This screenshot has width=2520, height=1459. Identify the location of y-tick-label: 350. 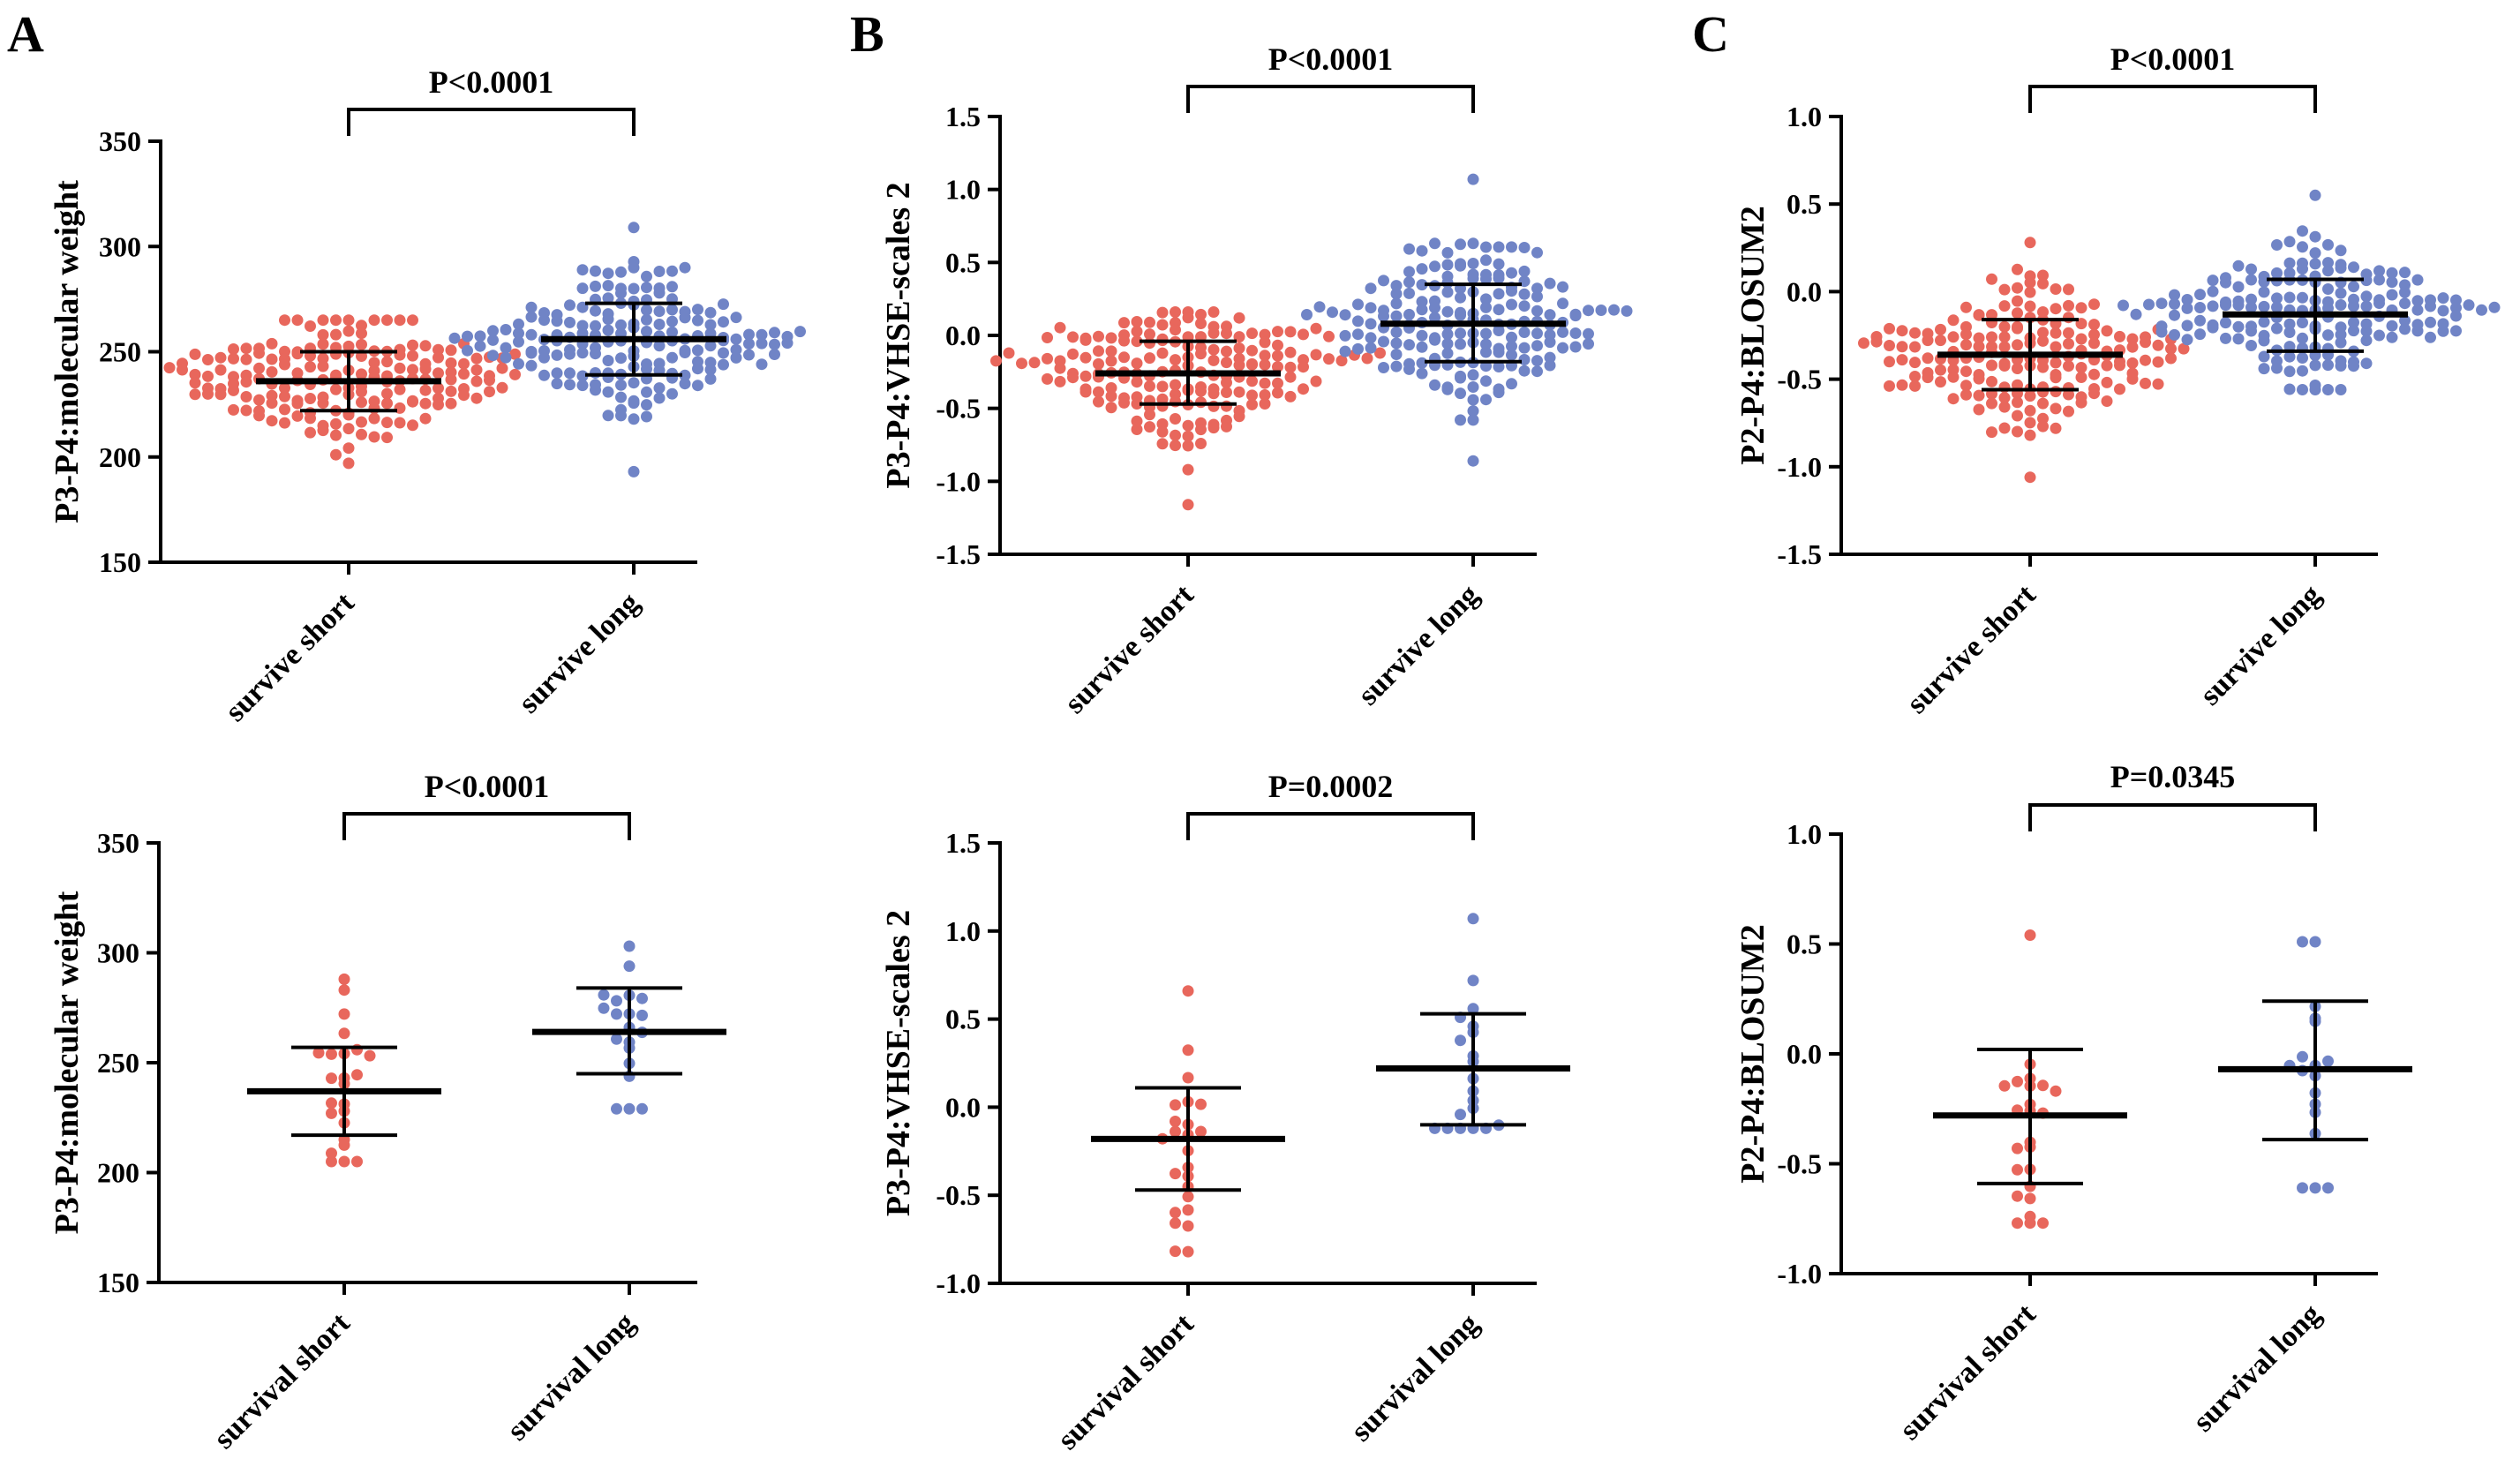
(120, 141).